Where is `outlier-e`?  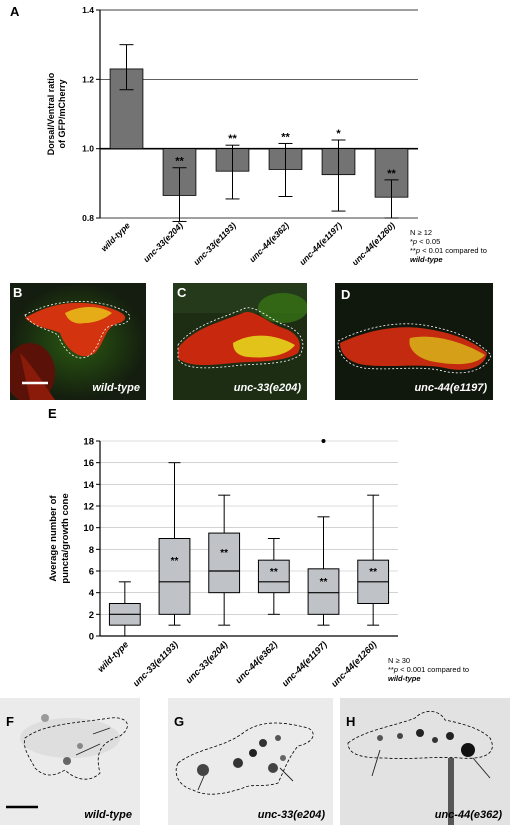 outlier-e is located at coordinates (323, 441).